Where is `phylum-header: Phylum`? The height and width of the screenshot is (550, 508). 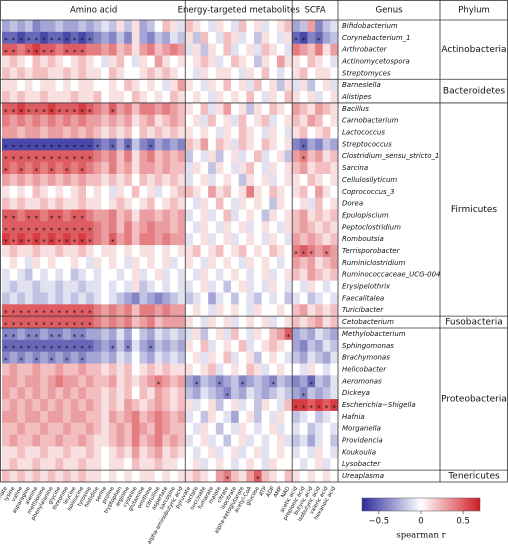
phylum-header: Phylum is located at coordinates (474, 11).